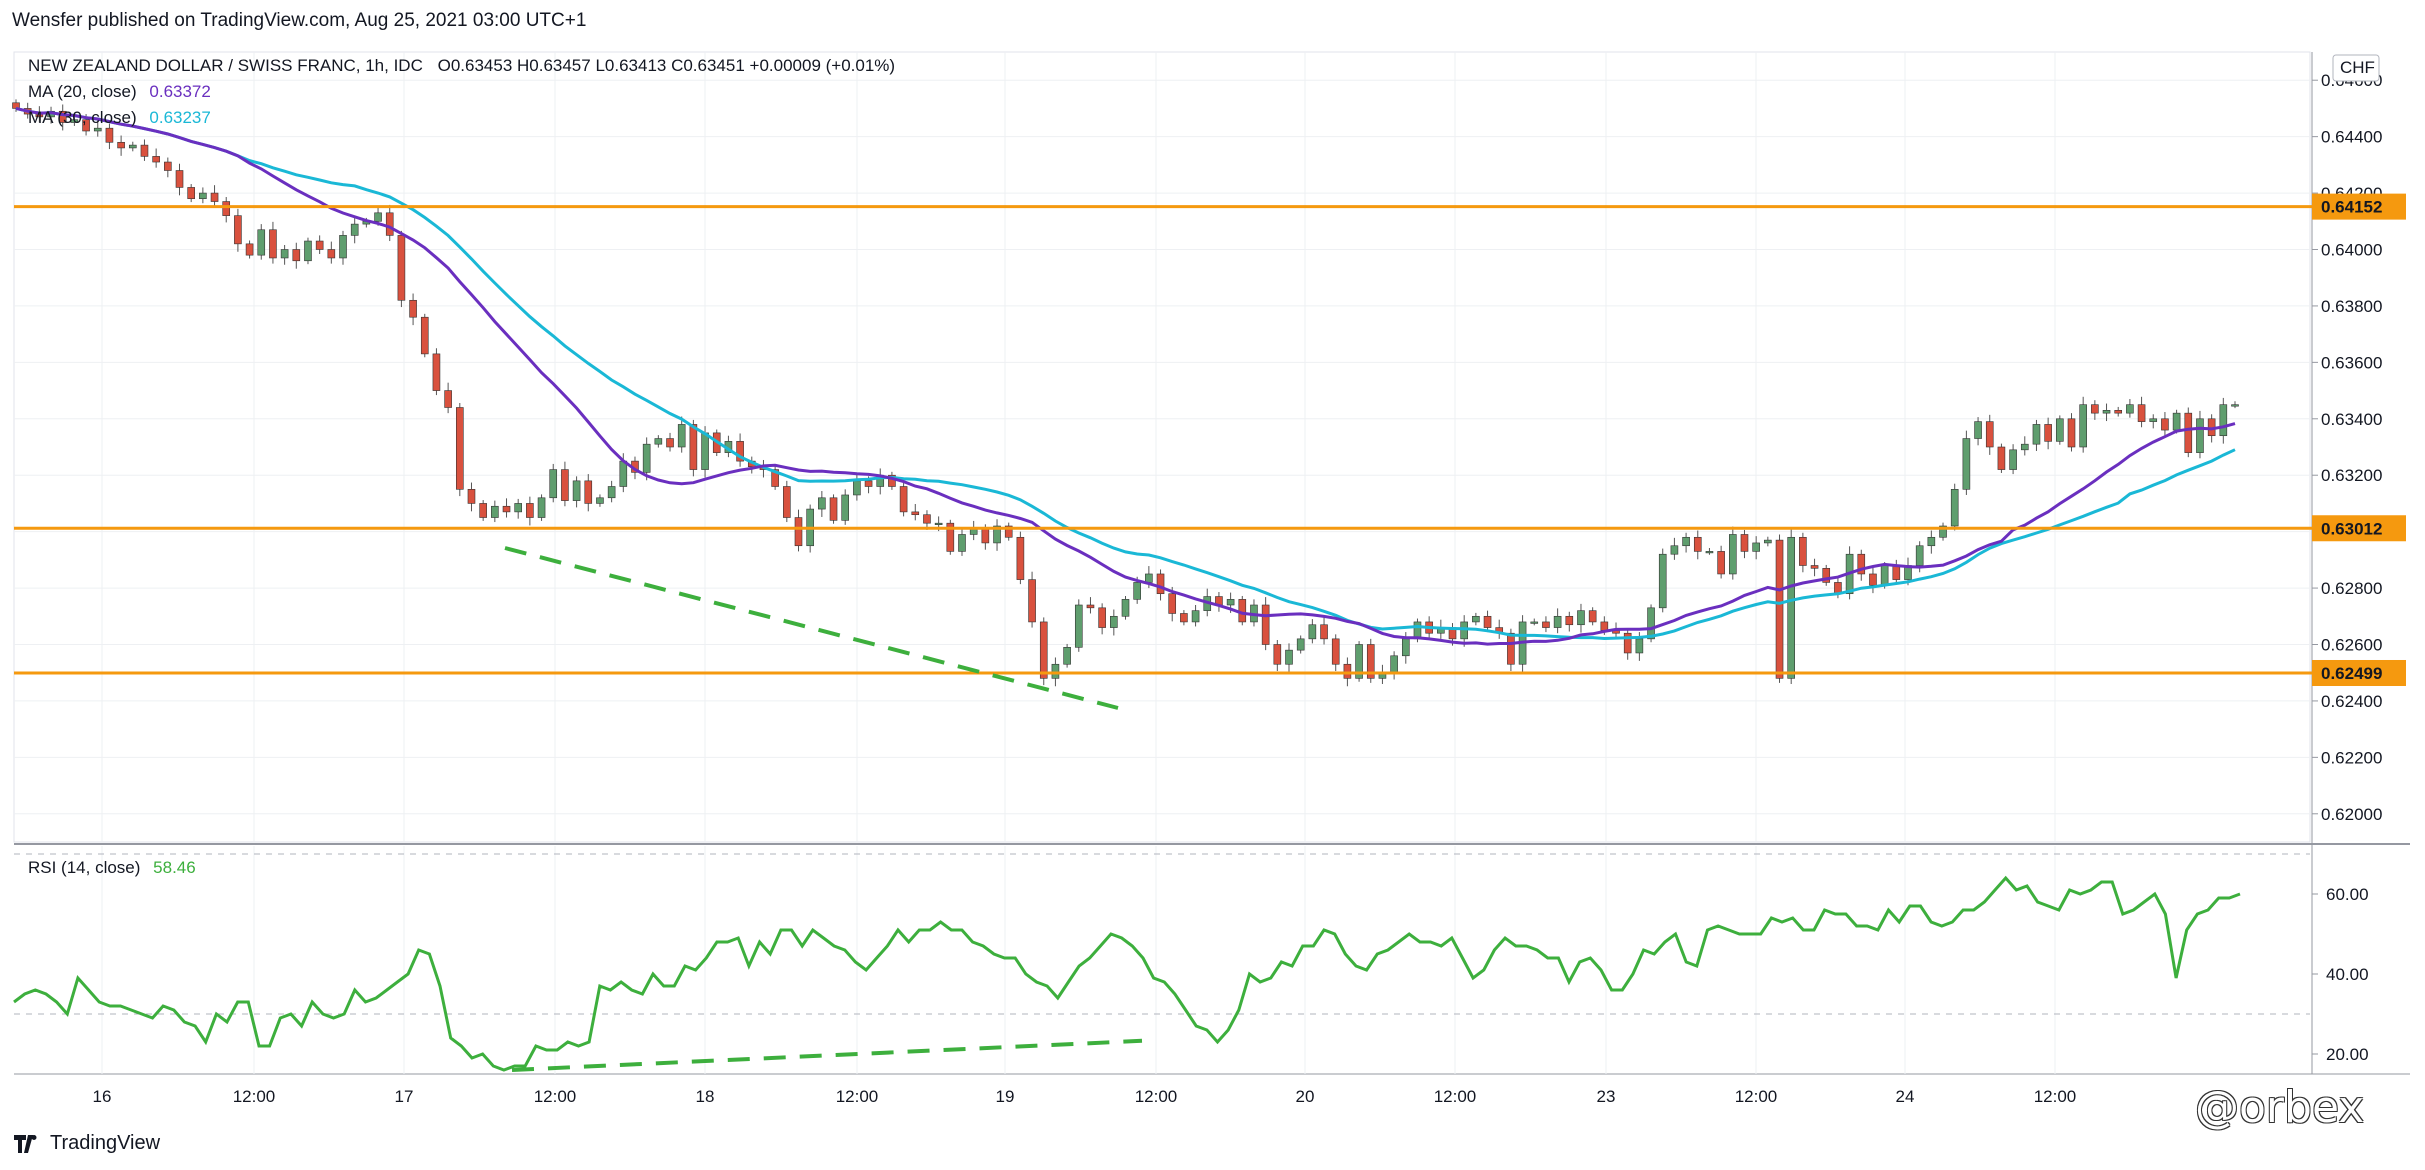 This screenshot has width=2425, height=1170. What do you see at coordinates (811, 628) in the screenshot?
I see `price-trendline` at bounding box center [811, 628].